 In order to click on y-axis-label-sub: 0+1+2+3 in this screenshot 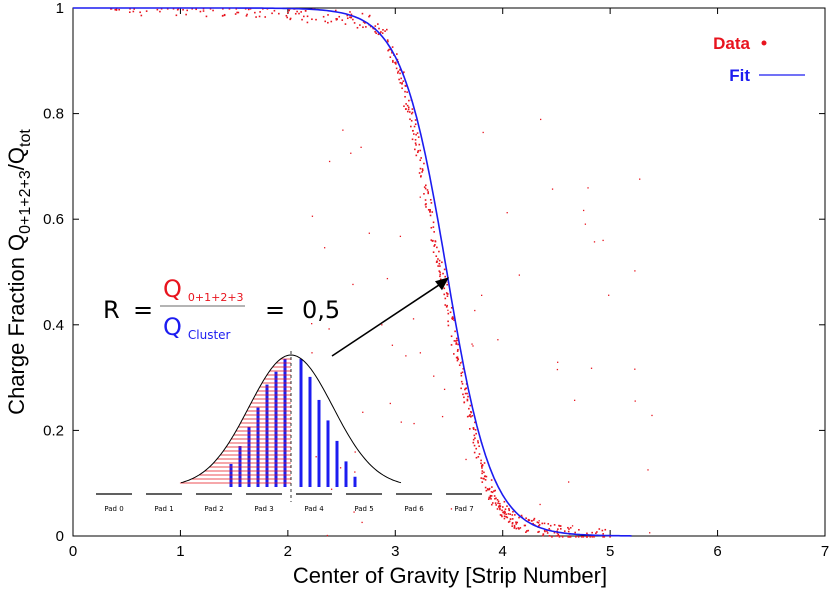, I will do `click(25, 202)`.